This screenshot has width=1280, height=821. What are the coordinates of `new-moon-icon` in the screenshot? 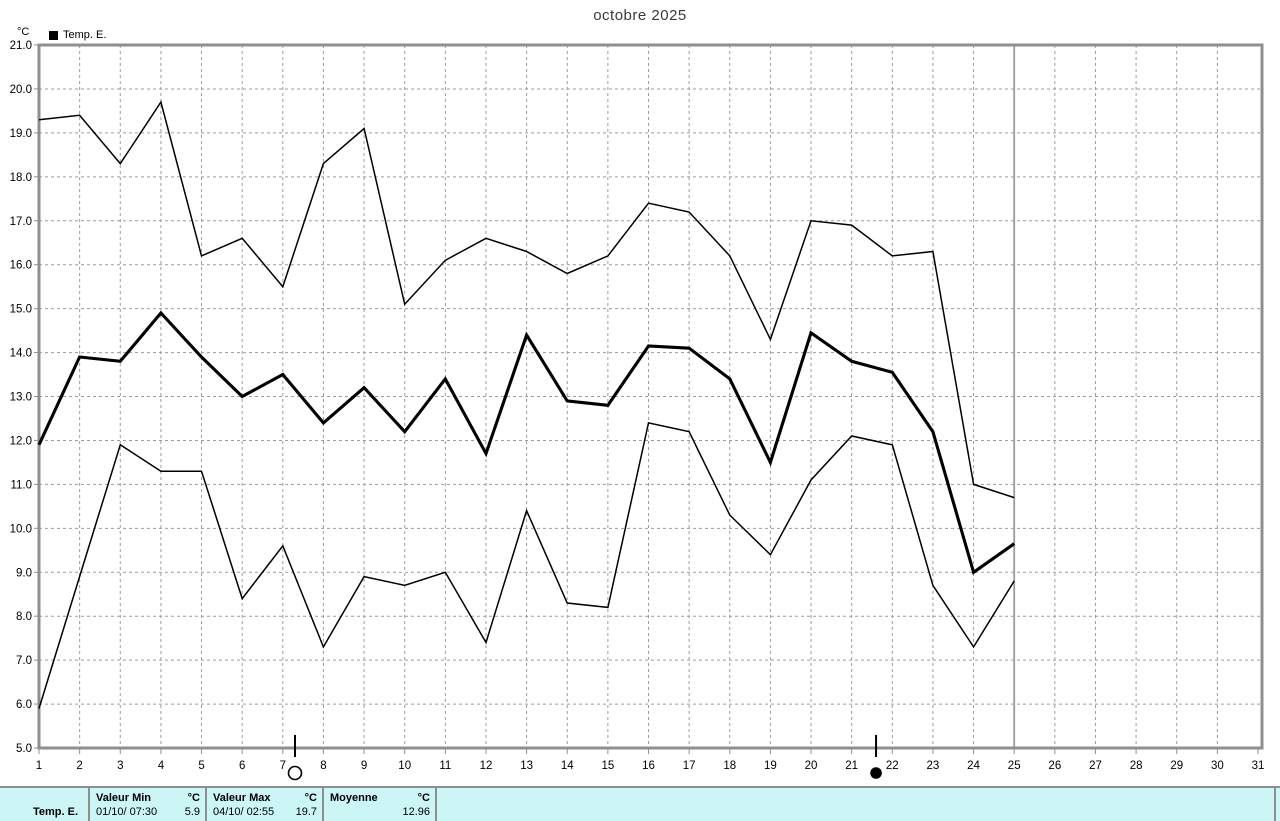 It's located at (876, 773).